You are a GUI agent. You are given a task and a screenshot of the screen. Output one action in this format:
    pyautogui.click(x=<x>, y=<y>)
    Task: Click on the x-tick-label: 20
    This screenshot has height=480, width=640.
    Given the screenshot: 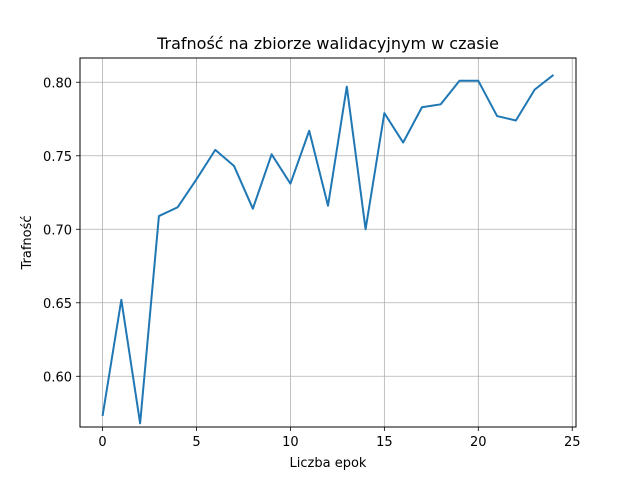 What is the action you would take?
    pyautogui.click(x=478, y=442)
    